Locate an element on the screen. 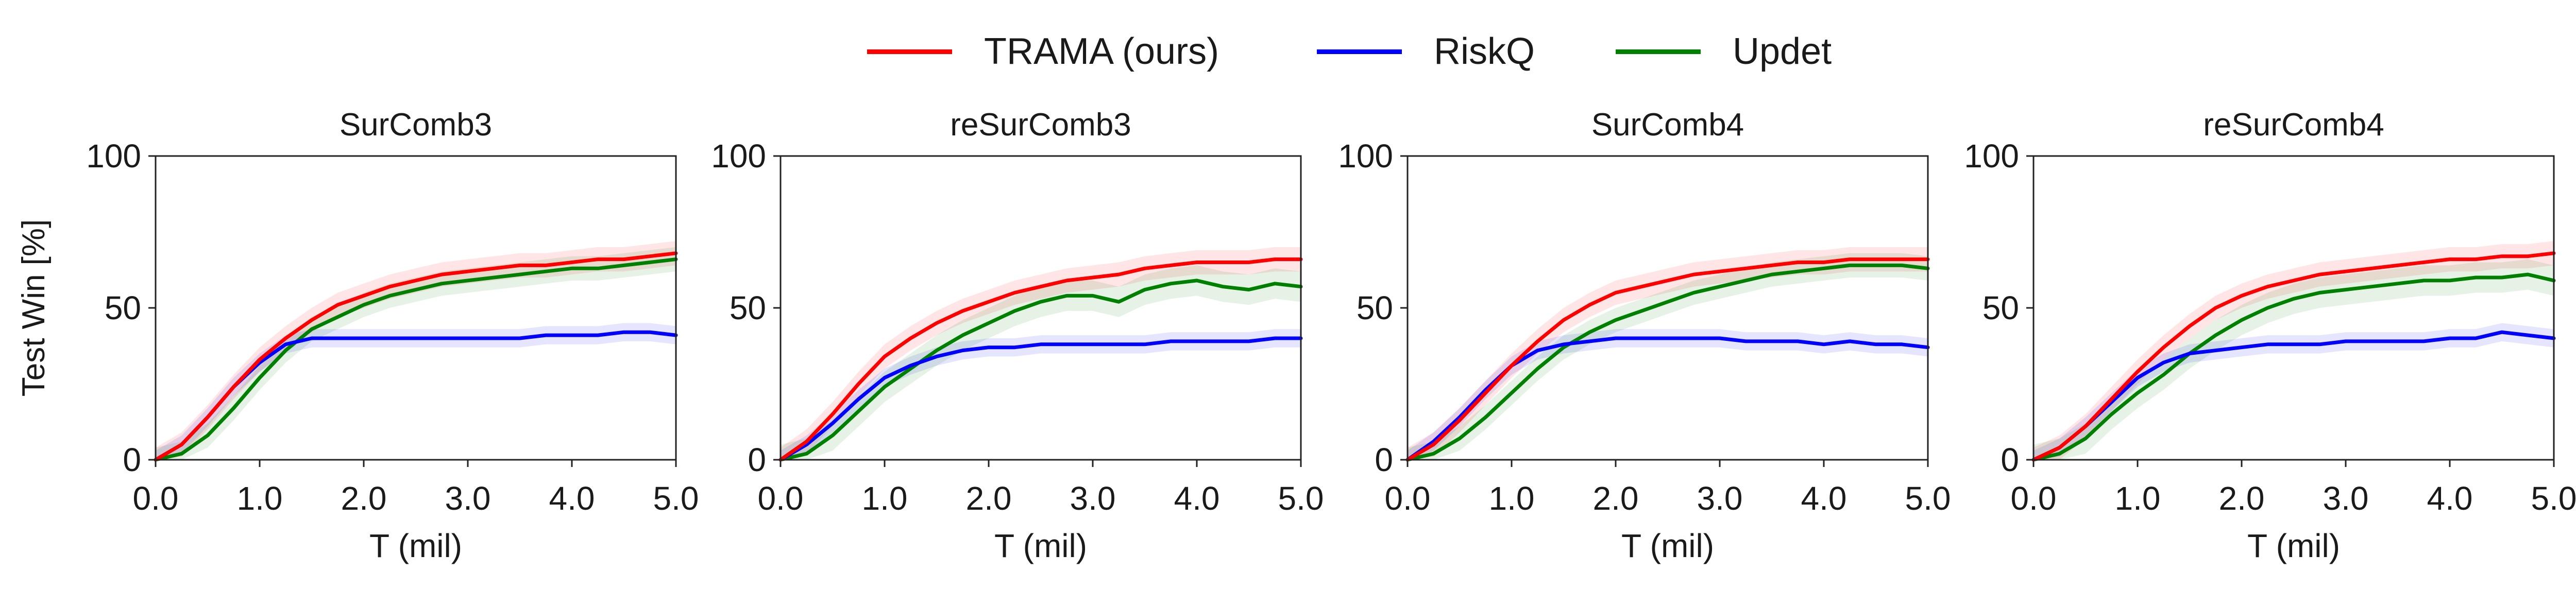 Image resolution: width=2576 pixels, height=589 pixels. panel-title: SurComb3 is located at coordinates (416, 125).